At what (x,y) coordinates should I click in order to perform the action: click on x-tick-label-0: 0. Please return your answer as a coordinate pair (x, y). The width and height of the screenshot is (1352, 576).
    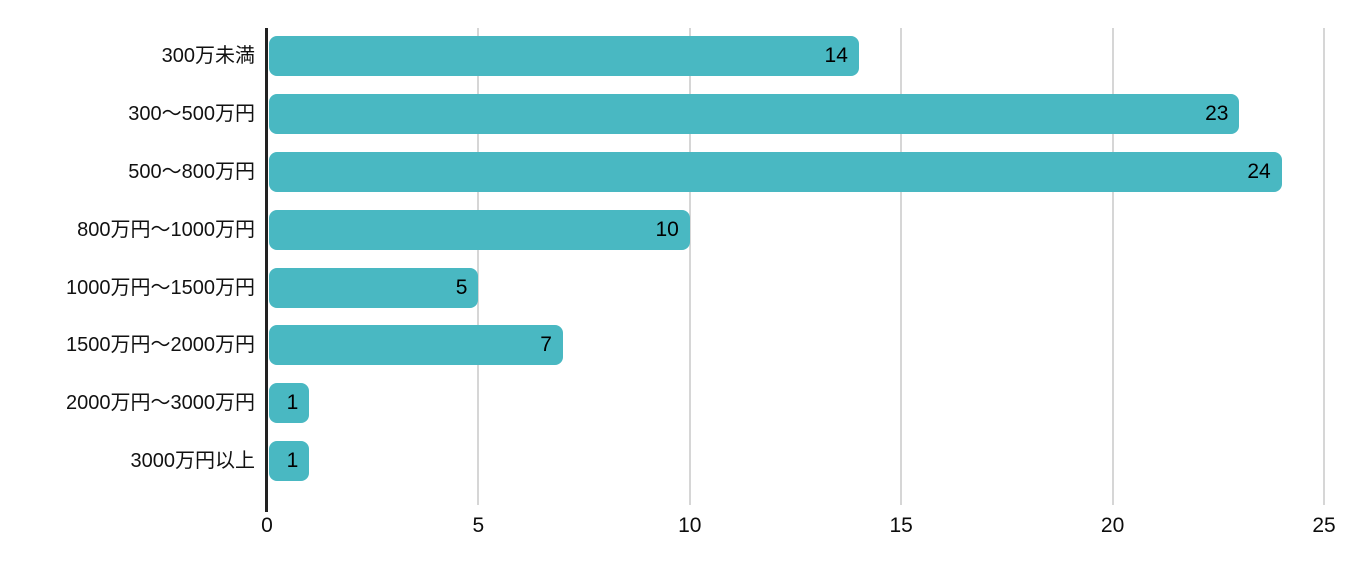
    Looking at the image, I should click on (267, 525).